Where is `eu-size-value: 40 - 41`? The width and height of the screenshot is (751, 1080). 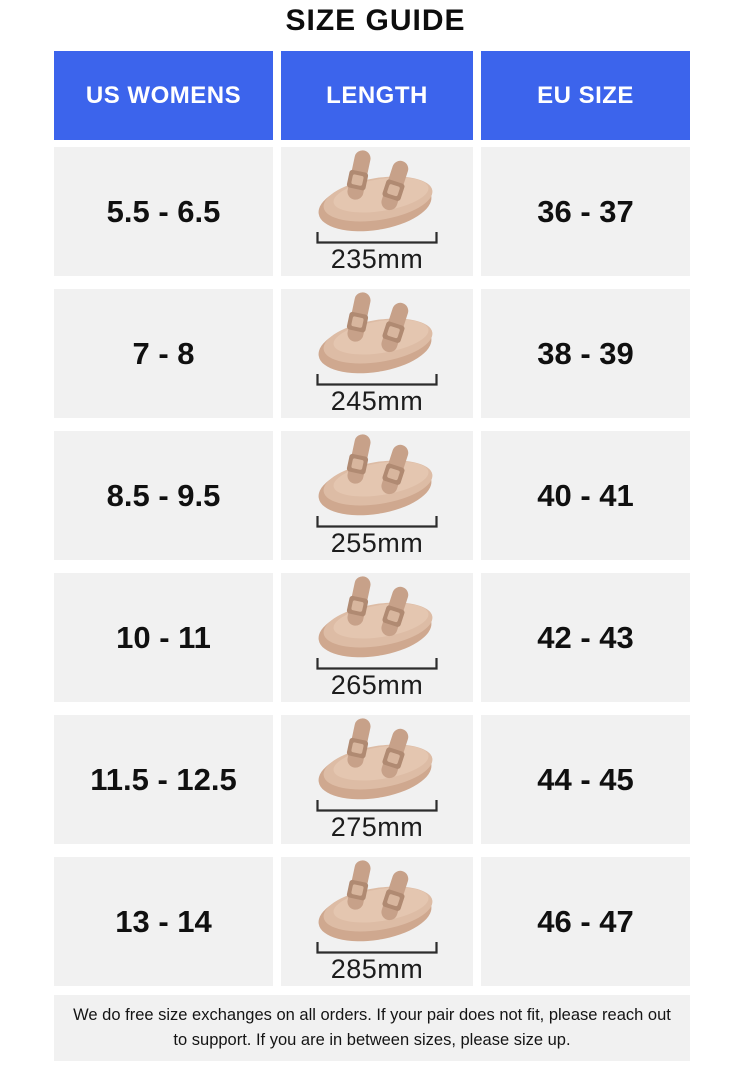 eu-size-value: 40 - 41 is located at coordinates (585, 495).